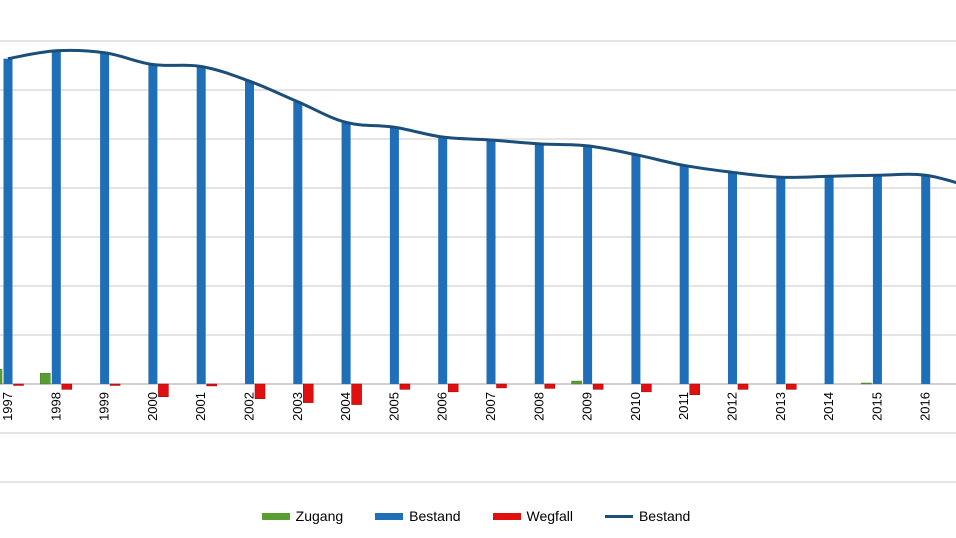 Image resolution: width=956 pixels, height=538 pixels. I want to click on legend-swatch-wegfall, so click(506, 516).